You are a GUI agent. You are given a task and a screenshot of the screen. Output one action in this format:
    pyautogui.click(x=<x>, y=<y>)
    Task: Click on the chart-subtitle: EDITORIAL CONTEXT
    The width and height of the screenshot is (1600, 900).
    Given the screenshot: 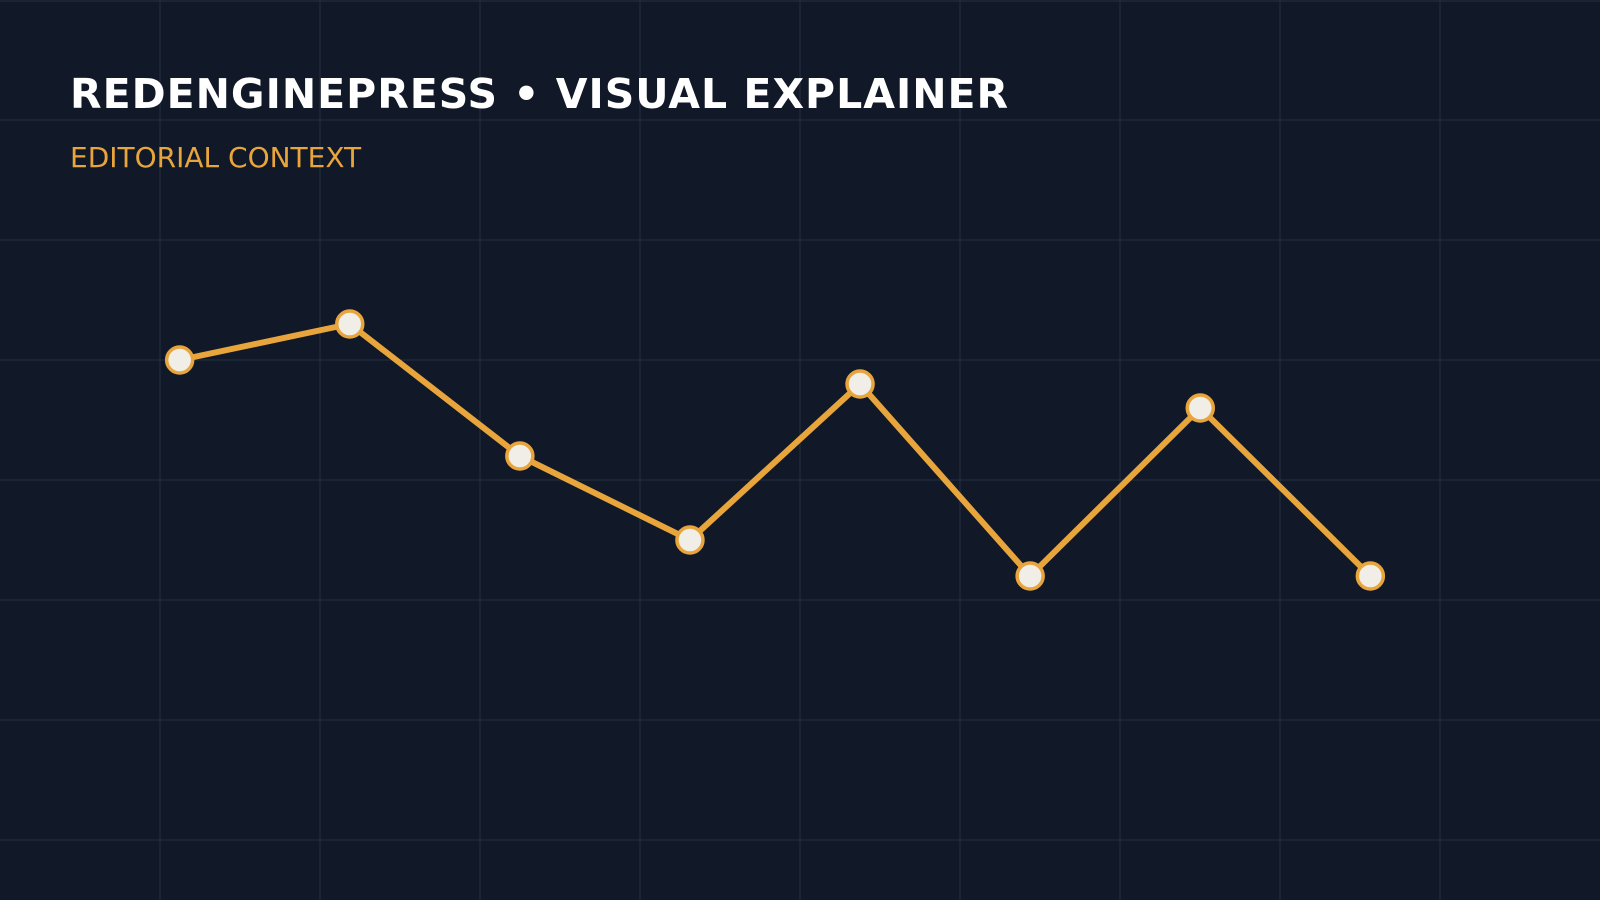 What is the action you would take?
    pyautogui.click(x=216, y=157)
    